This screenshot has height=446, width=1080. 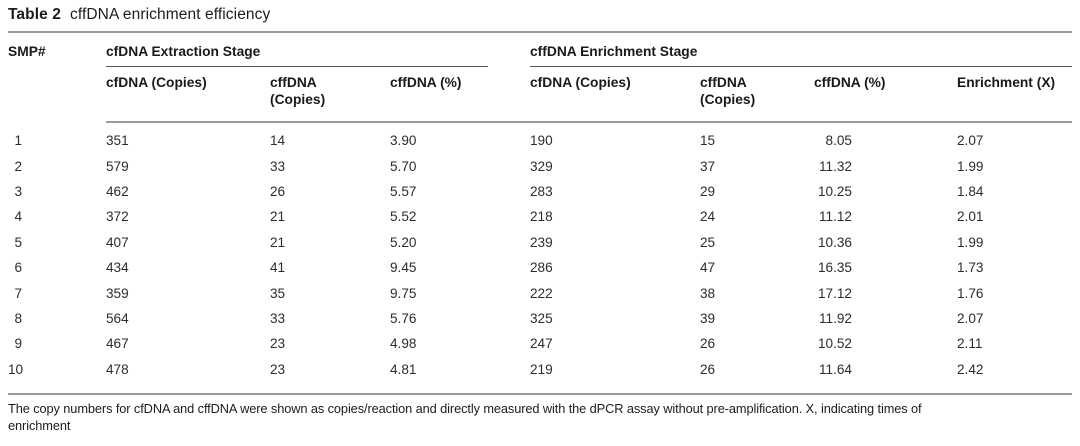 What do you see at coordinates (708, 293) in the screenshot?
I see `cell-enr-cffdna-copies: 38` at bounding box center [708, 293].